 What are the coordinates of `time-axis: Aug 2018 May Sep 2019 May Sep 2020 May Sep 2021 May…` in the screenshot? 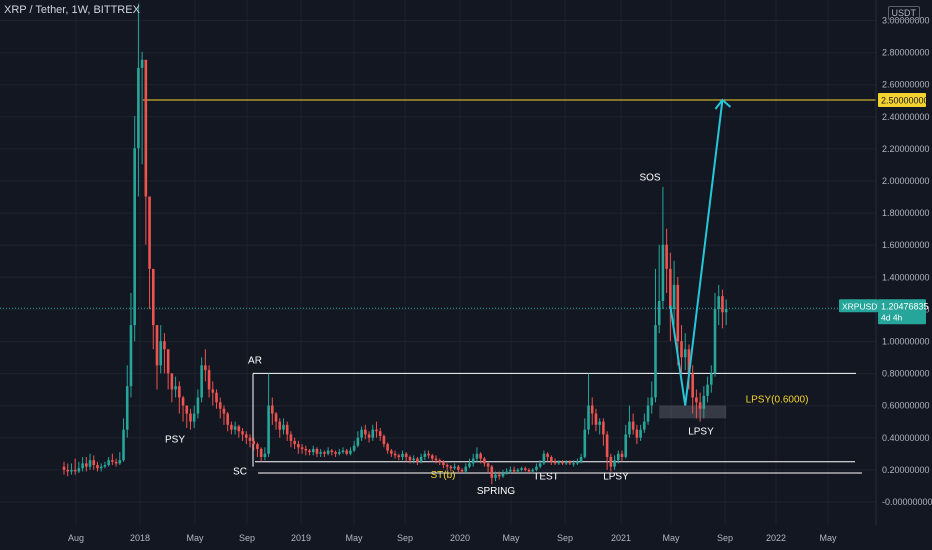 It's located at (452, 538).